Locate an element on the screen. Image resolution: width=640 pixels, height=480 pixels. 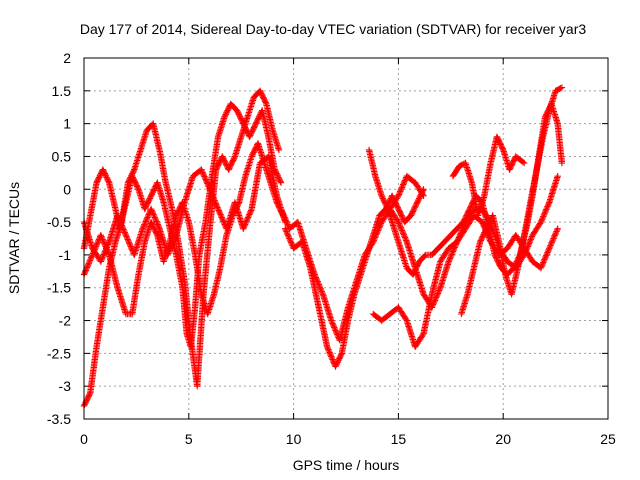
y-tick-label: -0.5 is located at coordinates (59, 222).